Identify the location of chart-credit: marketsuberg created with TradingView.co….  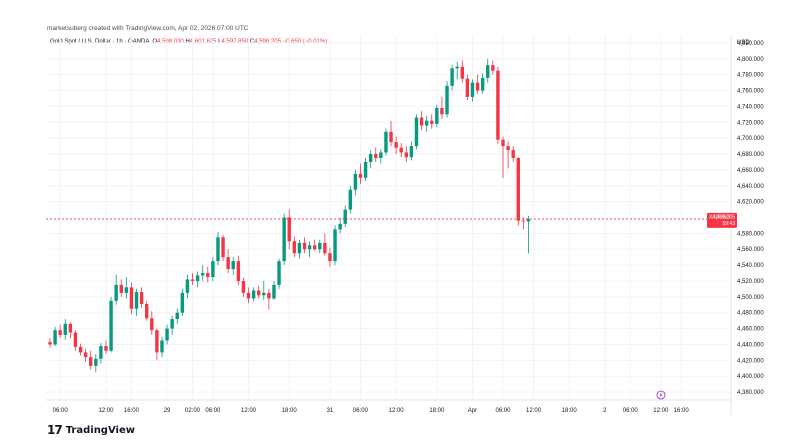
(148, 28).